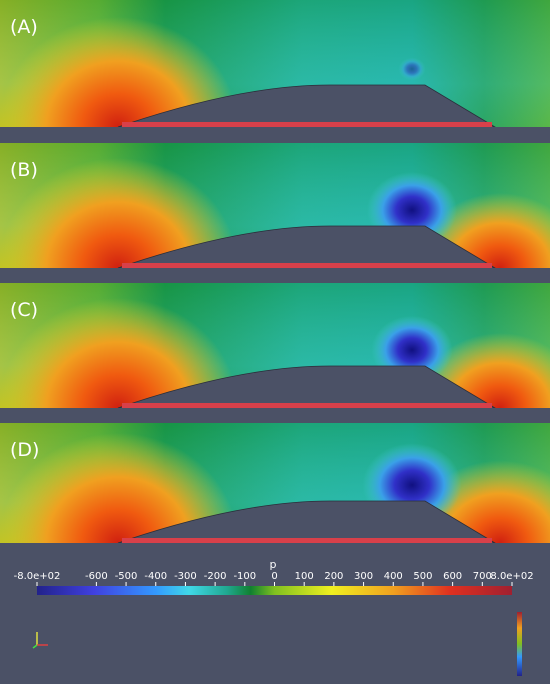 The height and width of the screenshot is (684, 550). Describe the element at coordinates (126, 576) in the screenshot. I see `tick-label: -500` at that location.